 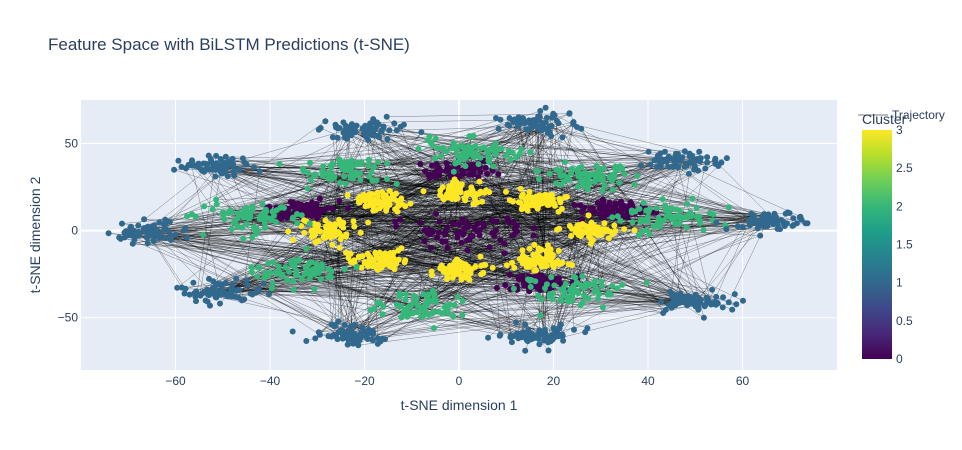 What do you see at coordinates (901, 115) in the screenshot?
I see `legend: Trajectory` at bounding box center [901, 115].